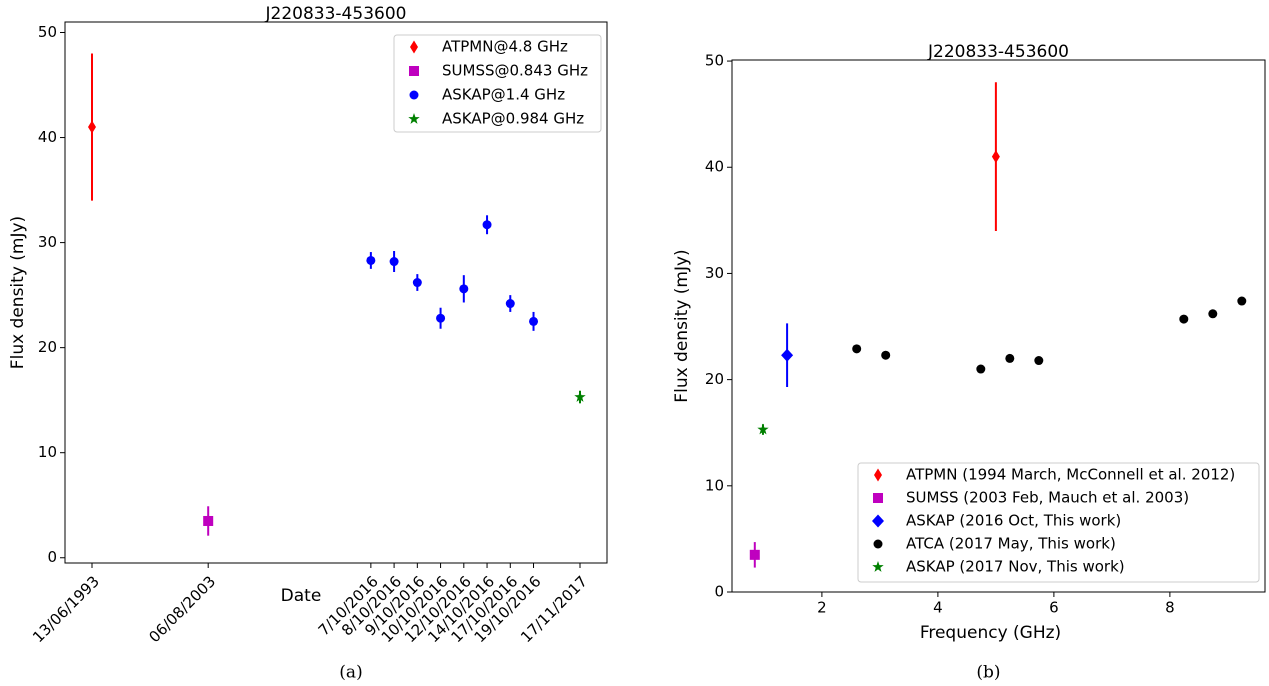  What do you see at coordinates (182, 609) in the screenshot?
I see `x-tick-label: 06/08/2003` at bounding box center [182, 609].